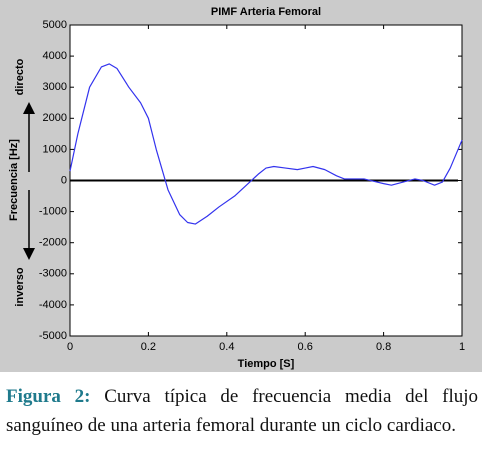 Image resolution: width=482 pixels, height=471 pixels. What do you see at coordinates (53, 305) in the screenshot?
I see `y-tick-label: -4000` at bounding box center [53, 305].